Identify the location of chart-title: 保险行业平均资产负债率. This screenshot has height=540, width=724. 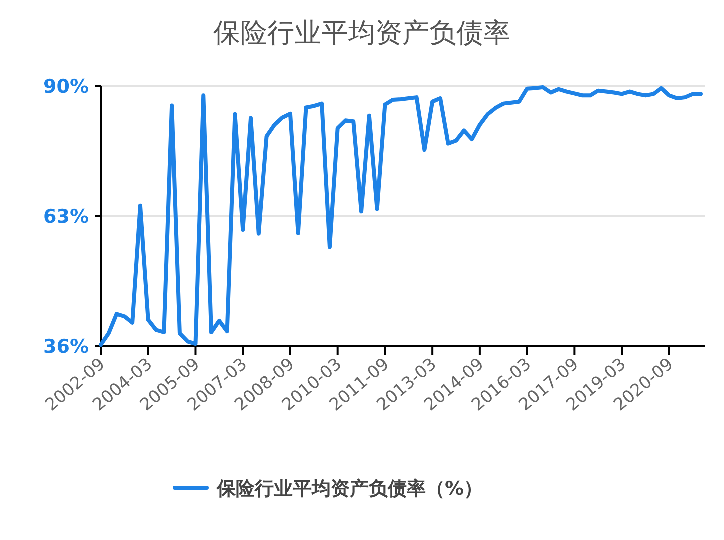
(362, 33).